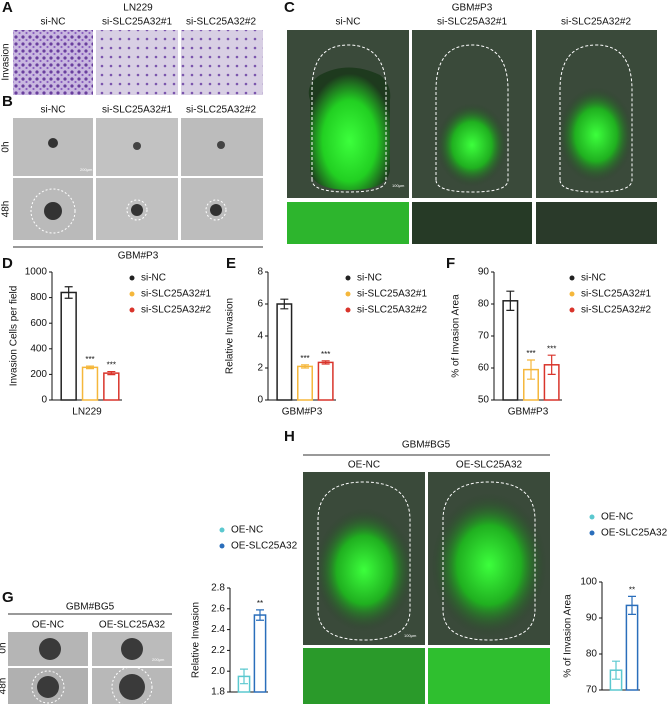 This screenshot has height=704, width=669. I want to click on legend-label: si-SLC25A32#1, so click(392, 294).